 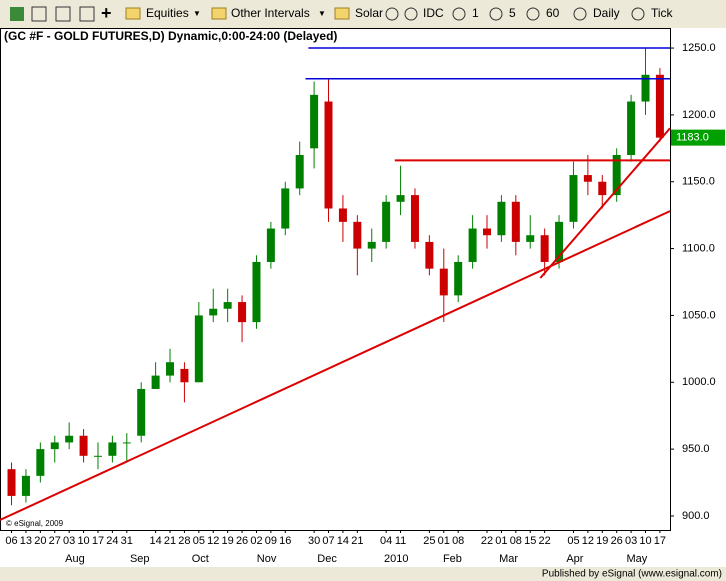 I want to click on interval: Tick, so click(x=662, y=13).